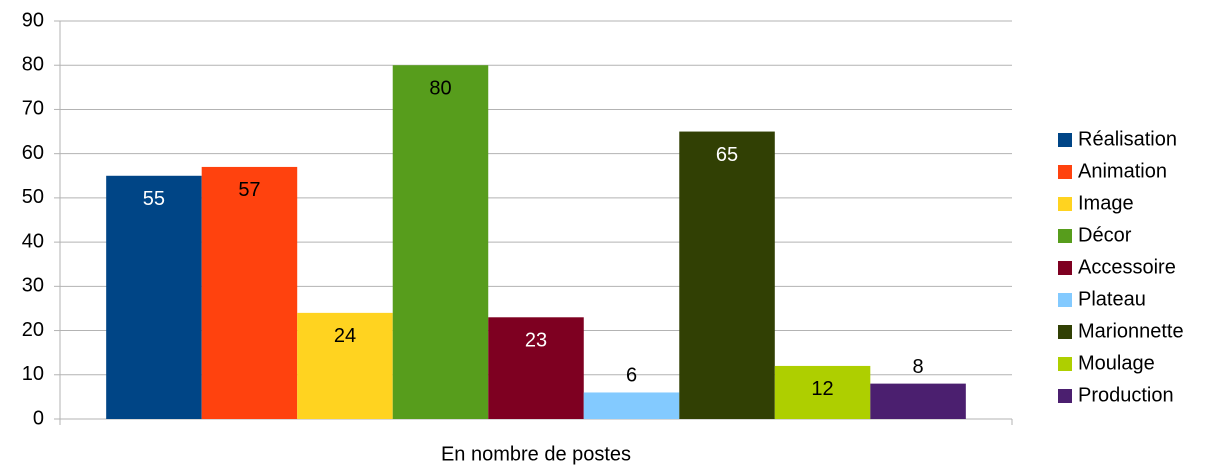 This screenshot has height=466, width=1216. What do you see at coordinates (1127, 267) in the screenshot?
I see `legend-label: Accessoire` at bounding box center [1127, 267].